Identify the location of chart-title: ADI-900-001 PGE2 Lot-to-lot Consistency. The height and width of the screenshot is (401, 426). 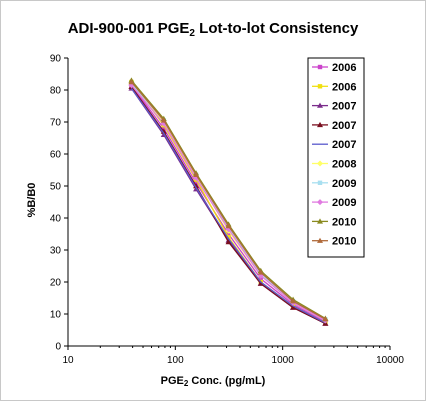
(213, 29).